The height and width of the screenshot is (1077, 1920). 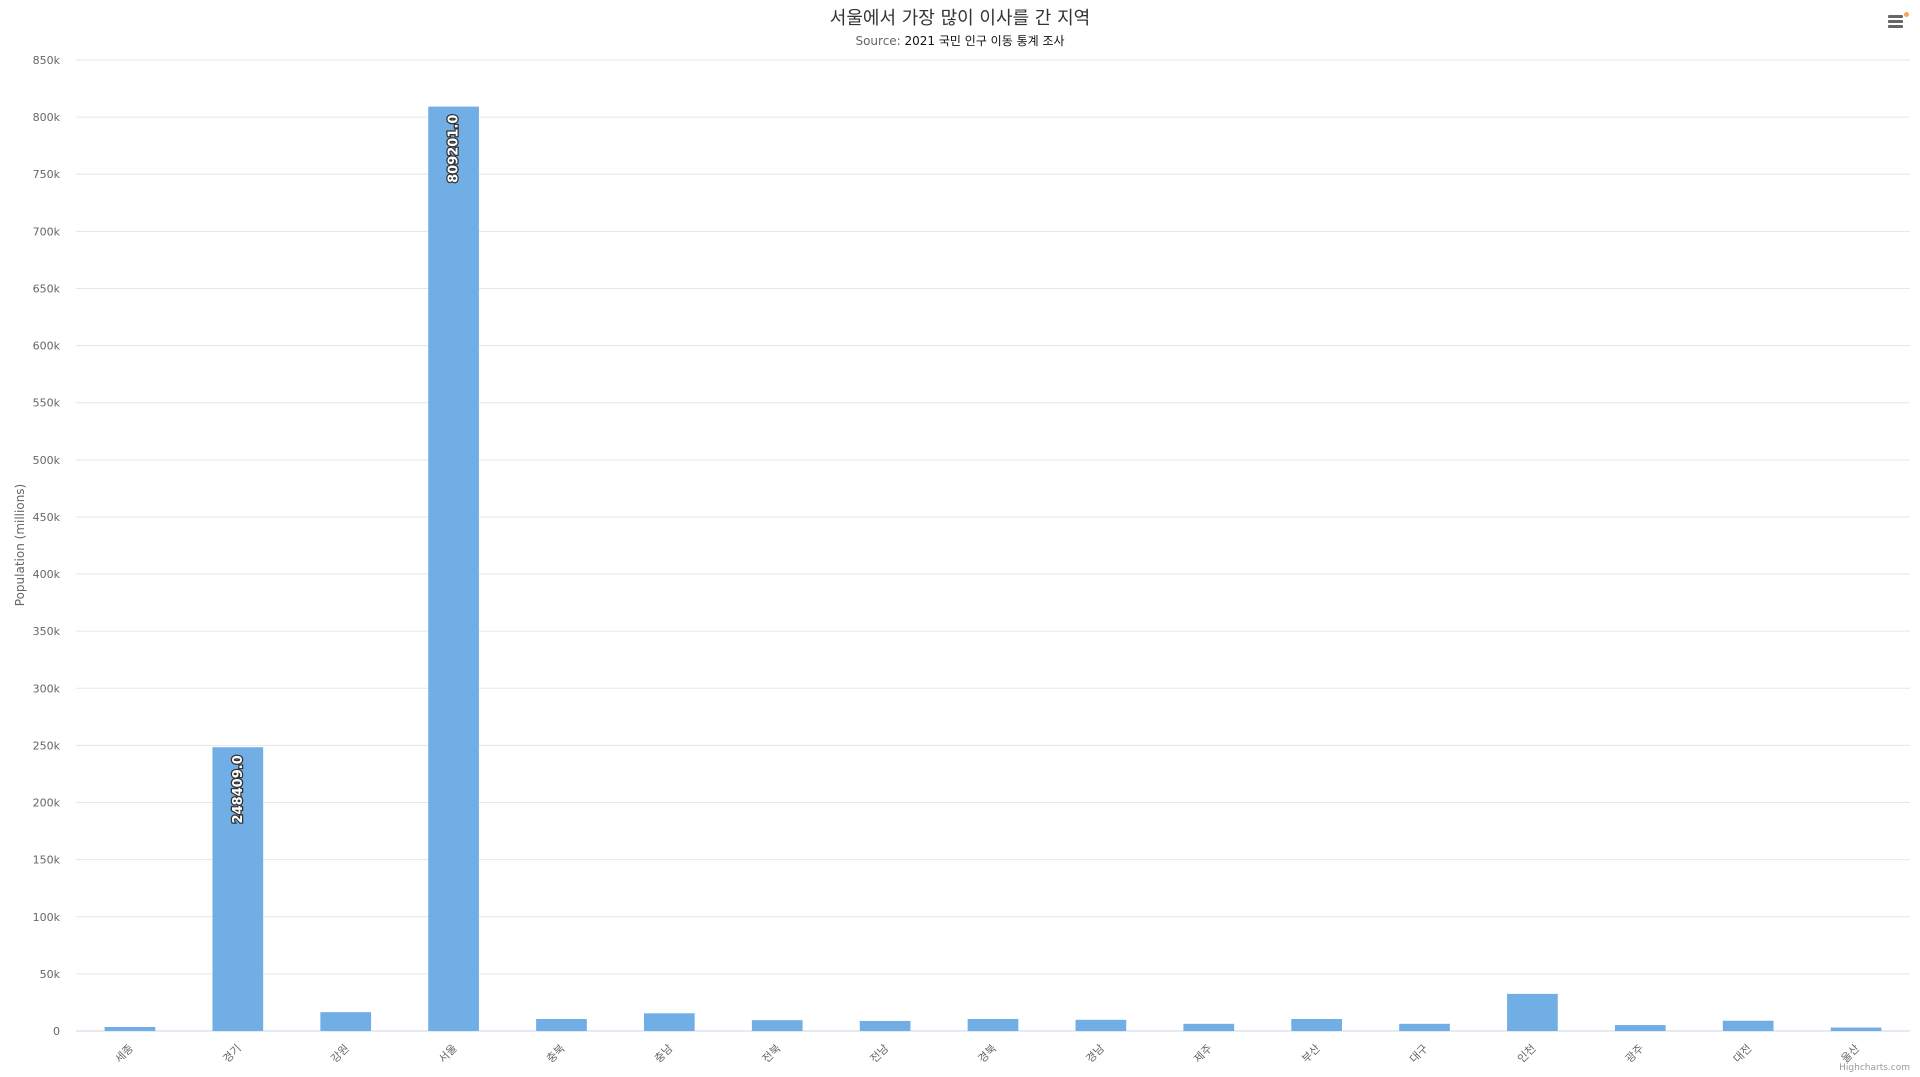 What do you see at coordinates (880, 41) in the screenshot?
I see `subtitle-prefix: Source:` at bounding box center [880, 41].